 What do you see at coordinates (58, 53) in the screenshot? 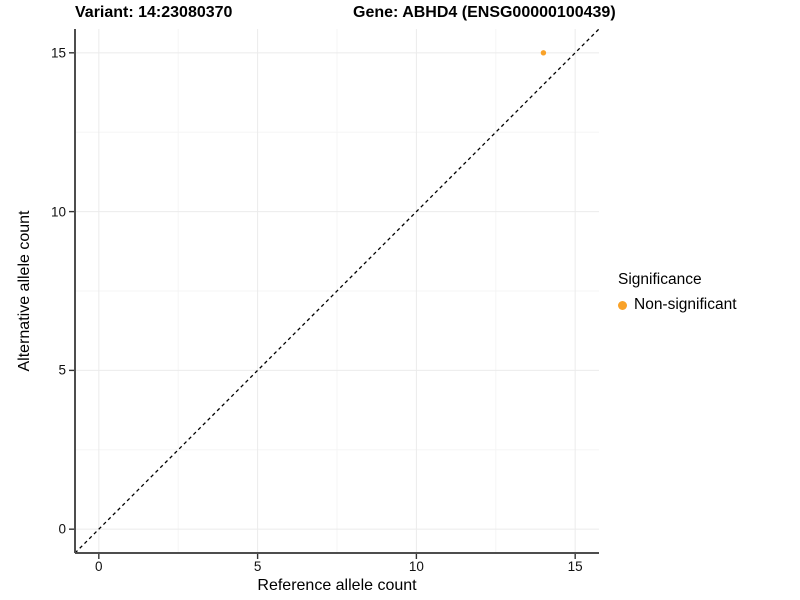
I see `y-tick-label: 15` at bounding box center [58, 53].